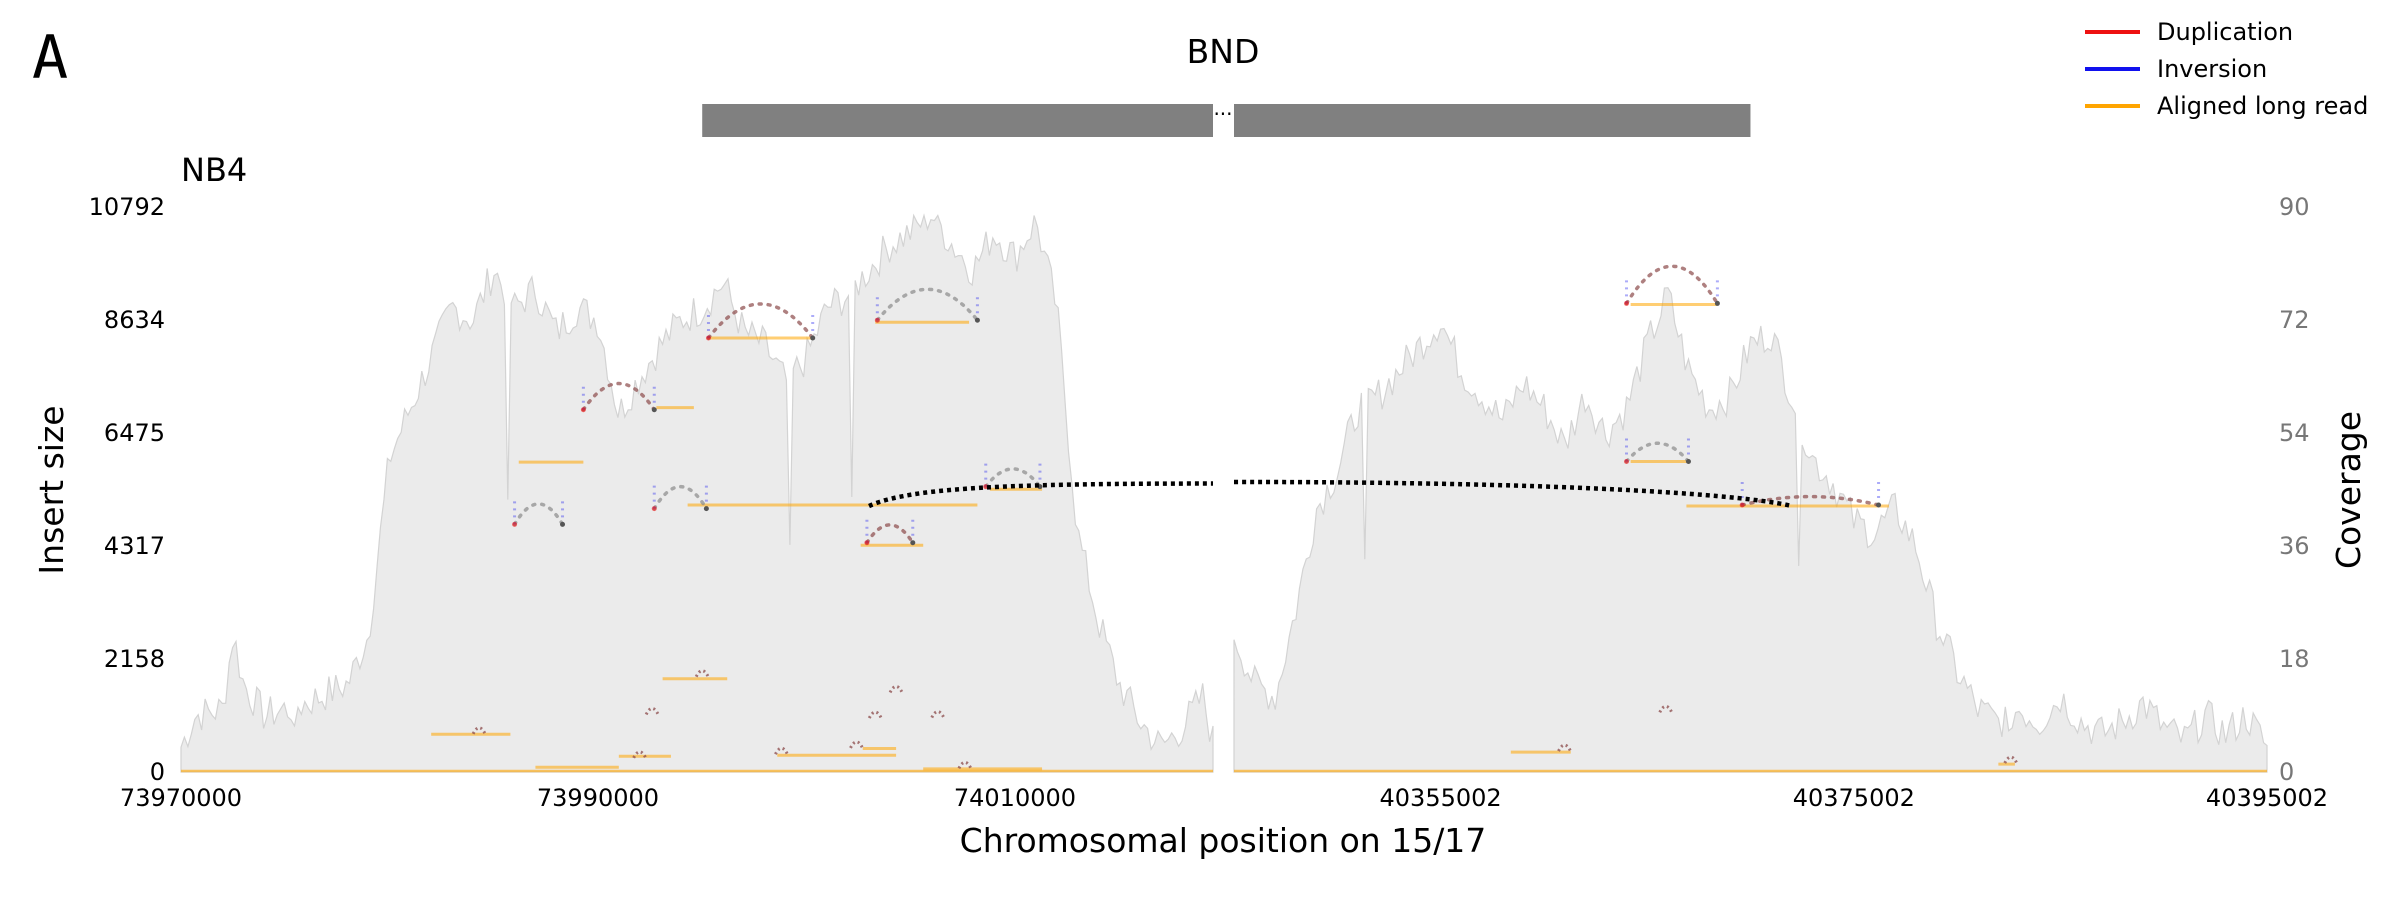  Describe the element at coordinates (2225, 32) in the screenshot. I see `legend-label-0: Duplication` at that location.